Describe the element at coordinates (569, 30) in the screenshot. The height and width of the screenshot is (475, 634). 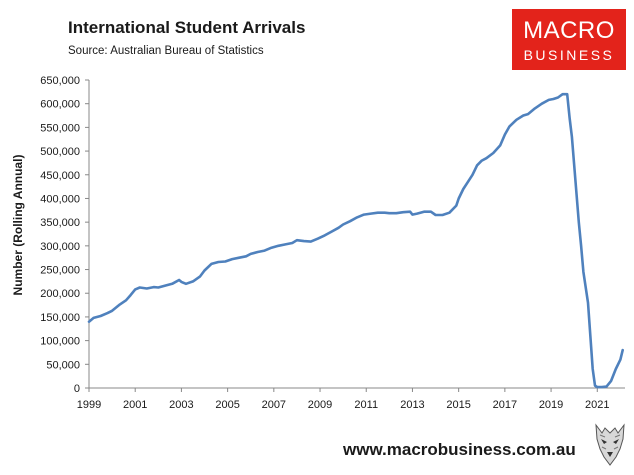
I see `logo-line-1: MACRO` at that location.